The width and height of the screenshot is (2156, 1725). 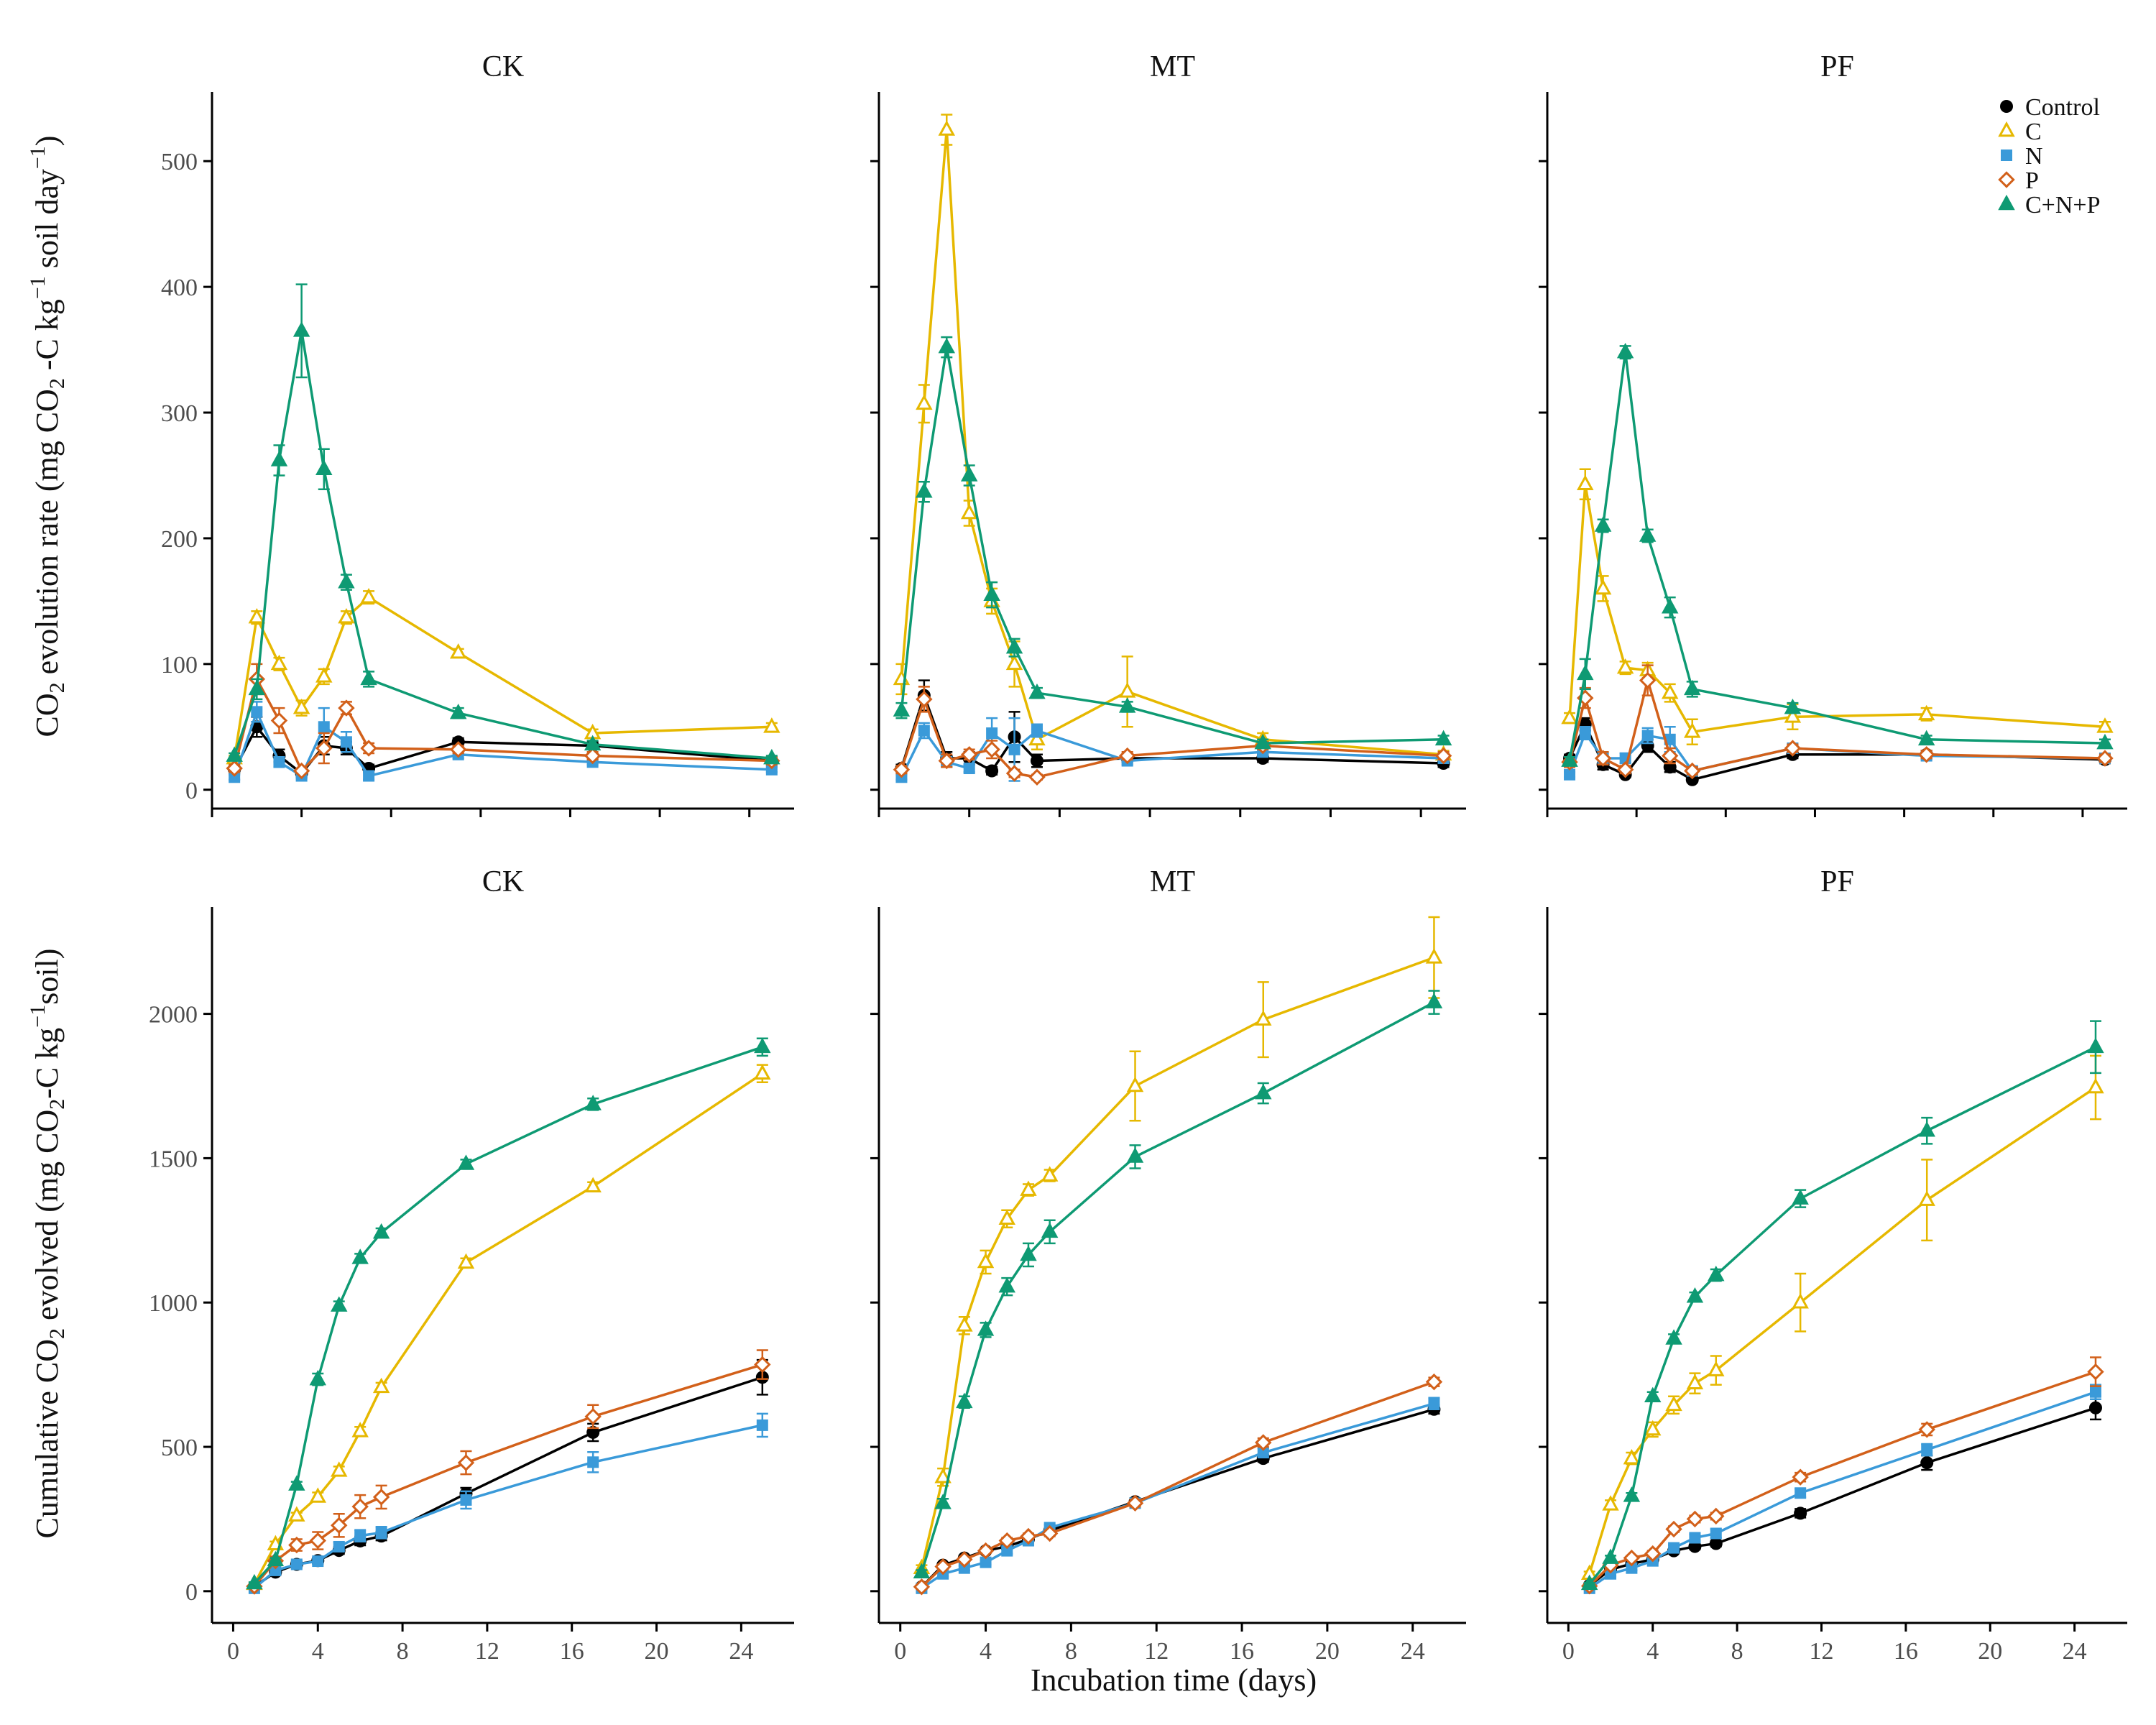 I want to click on legend-label: C, so click(x=2033, y=132).